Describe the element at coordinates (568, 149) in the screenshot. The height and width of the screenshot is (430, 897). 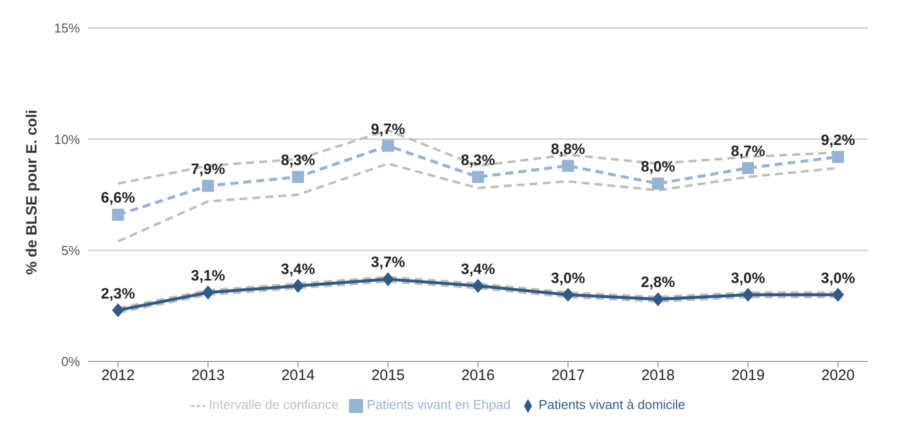
I see `data-label: 8,8%` at that location.